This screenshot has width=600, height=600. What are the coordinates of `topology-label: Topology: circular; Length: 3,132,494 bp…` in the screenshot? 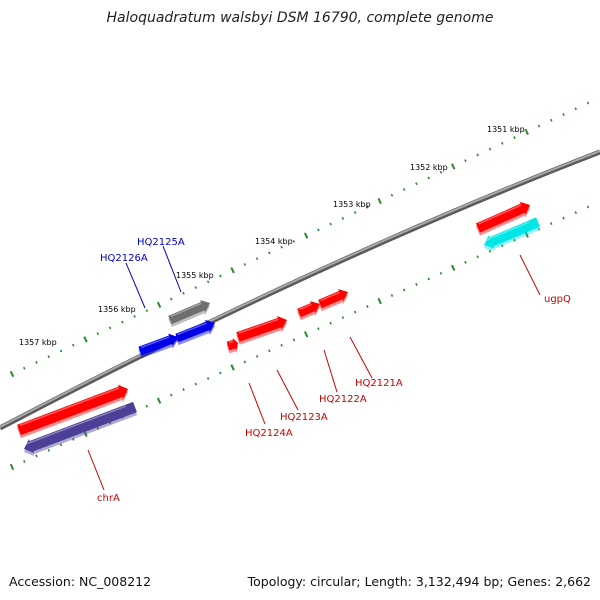 It's located at (419, 581).